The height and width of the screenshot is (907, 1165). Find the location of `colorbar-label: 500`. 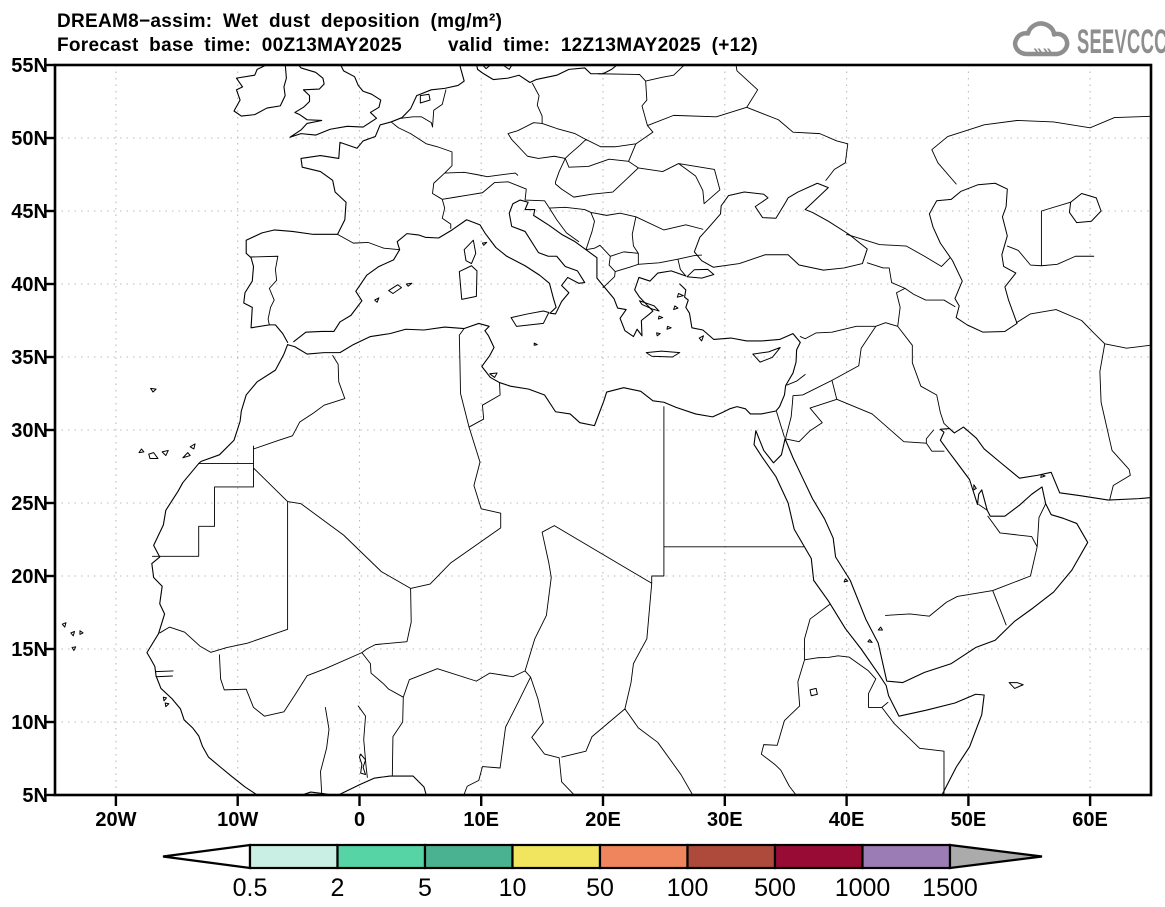

colorbar-label: 500 is located at coordinates (775, 888).